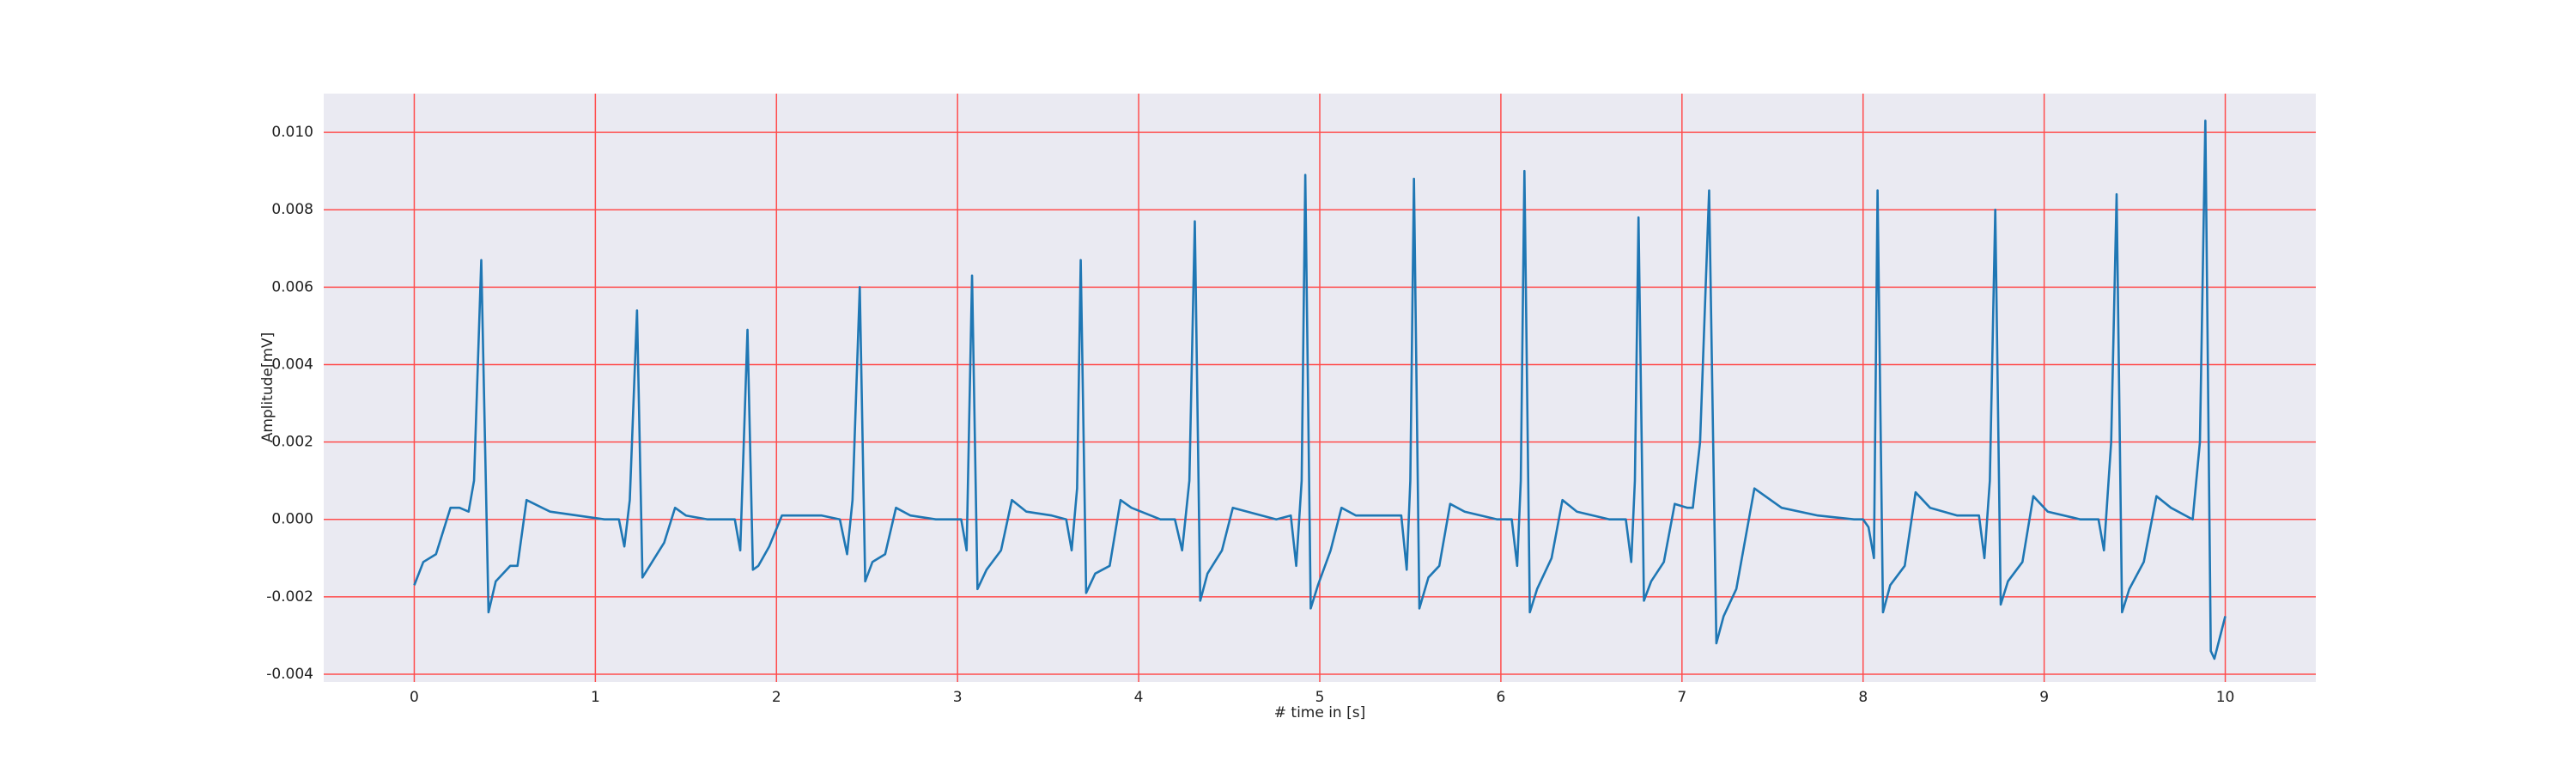  What do you see at coordinates (1863, 697) in the screenshot?
I see `x-tick-label: 8` at bounding box center [1863, 697].